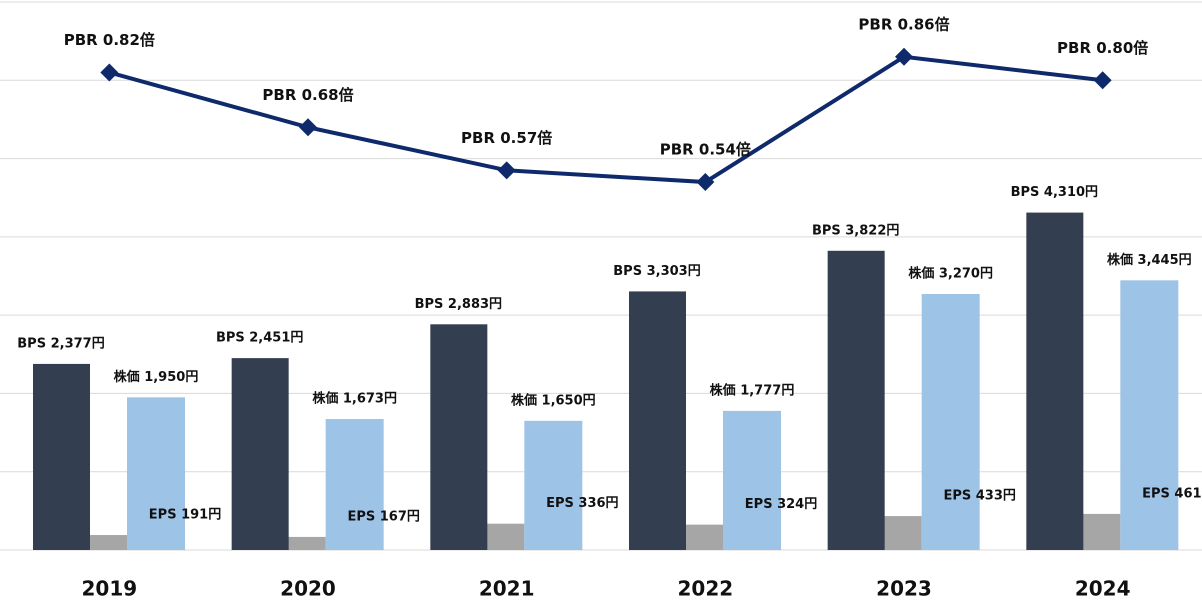 Image resolution: width=1202 pixels, height=603 pixels. Describe the element at coordinates (60, 343) in the screenshot. I see `data-label: BPS 2,377円` at that location.